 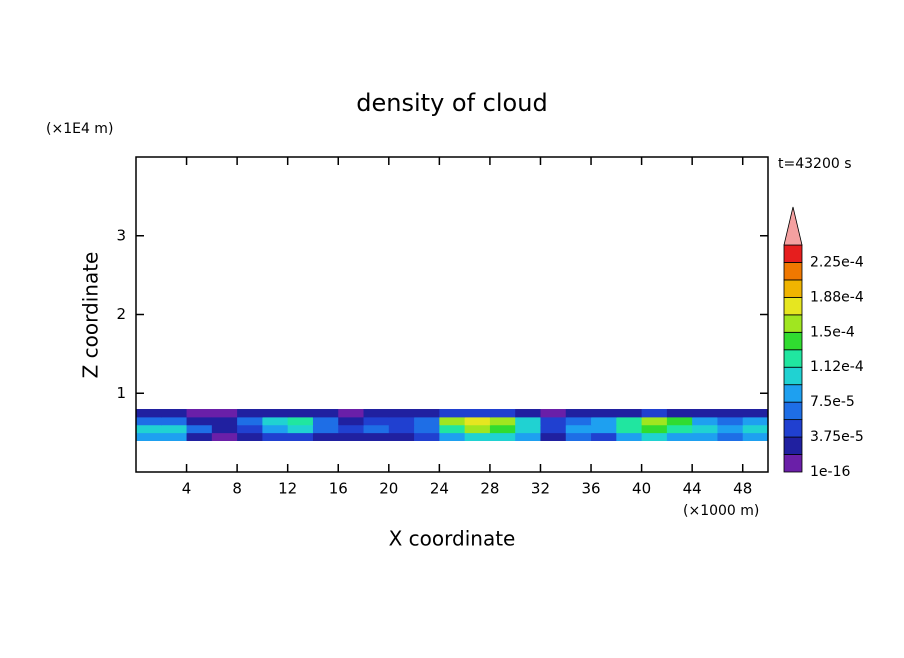 What do you see at coordinates (91, 315) in the screenshot?
I see `y-axis-label: Z coordinate` at bounding box center [91, 315].